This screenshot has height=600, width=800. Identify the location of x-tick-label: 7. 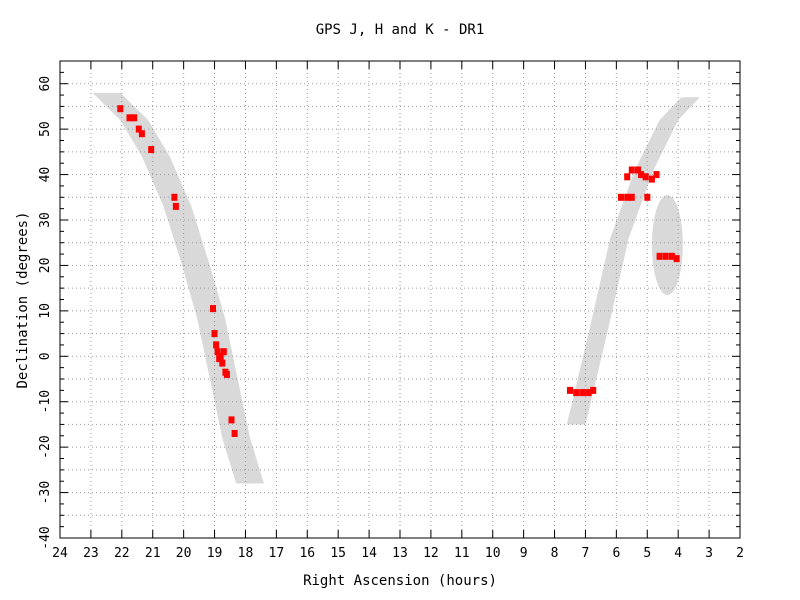
(586, 553).